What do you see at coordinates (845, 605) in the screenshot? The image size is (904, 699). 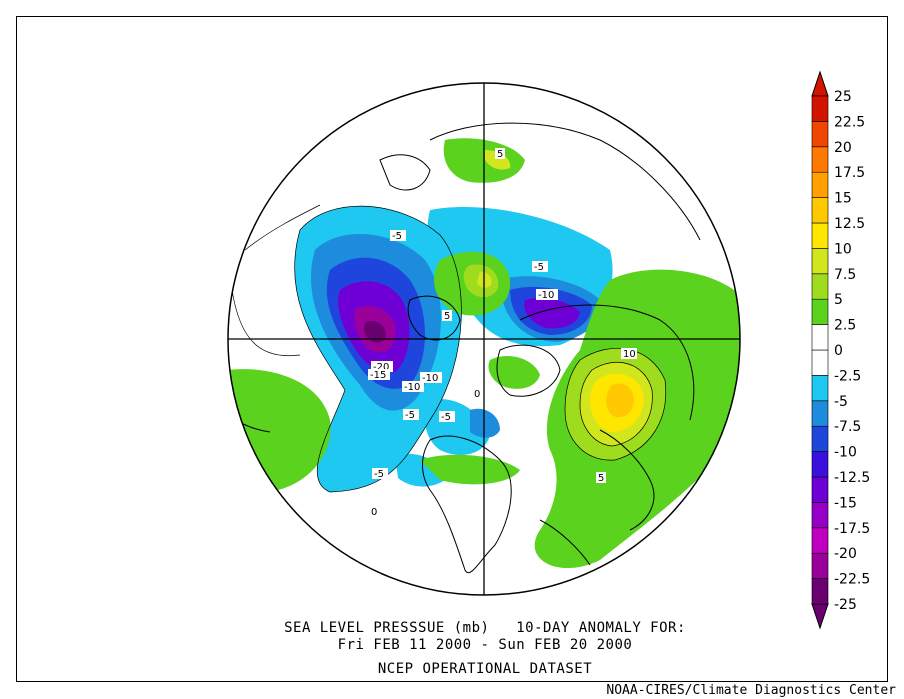 I see `colorbar-tick-label: -25` at bounding box center [845, 605].